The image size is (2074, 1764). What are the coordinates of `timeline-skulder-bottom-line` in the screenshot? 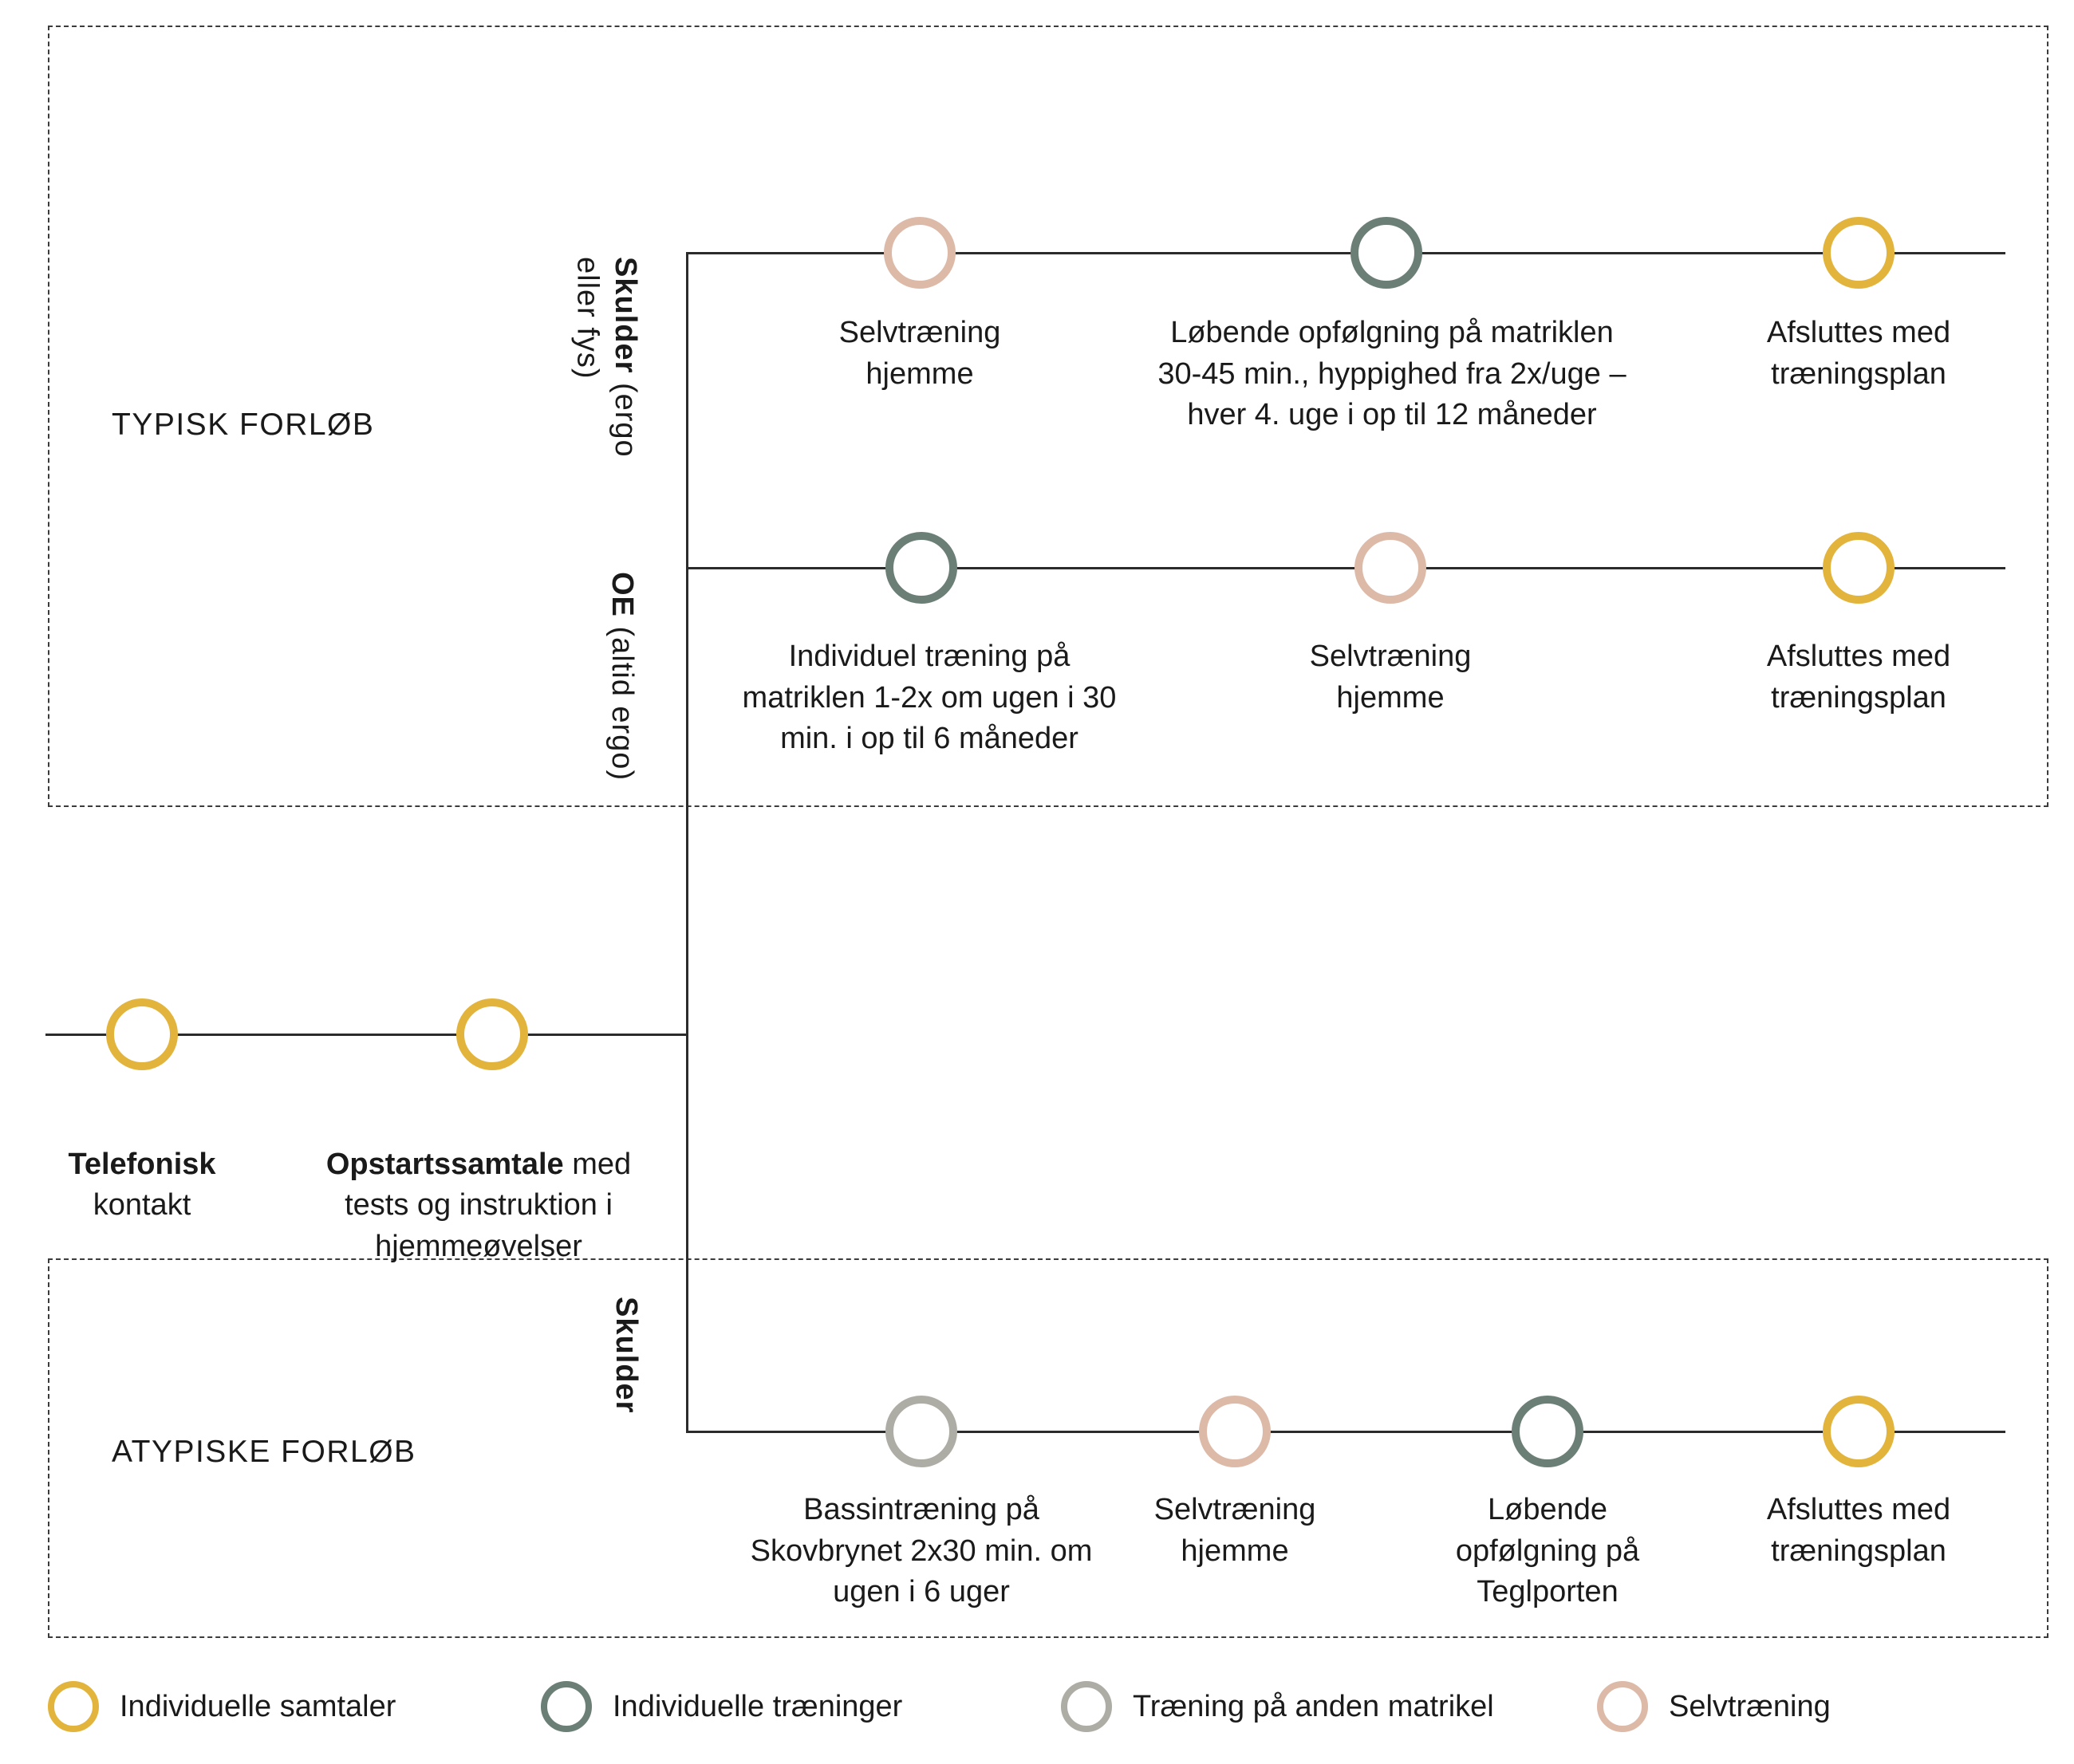 It's located at (1346, 1432).